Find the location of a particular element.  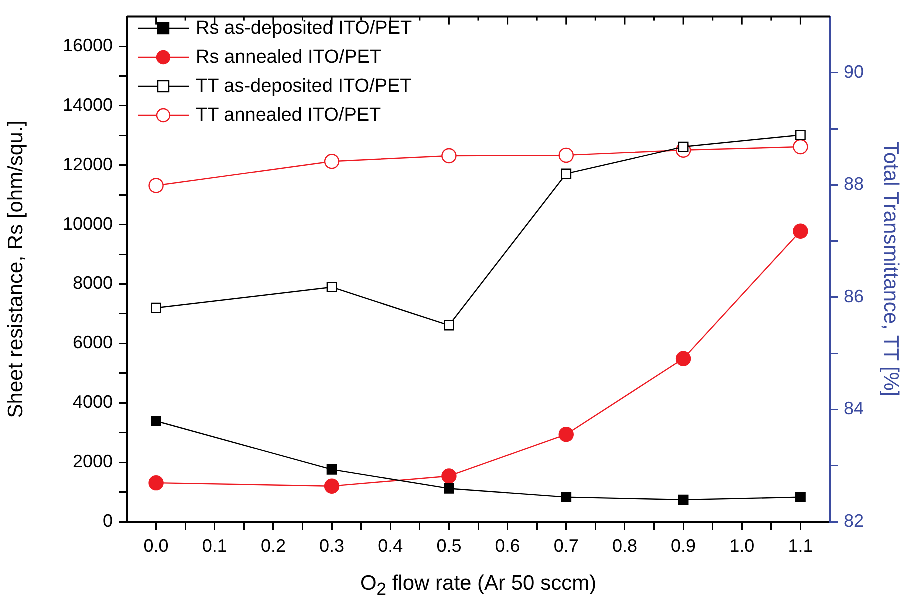

y-tick-label: 2000 is located at coordinates (92, 462).